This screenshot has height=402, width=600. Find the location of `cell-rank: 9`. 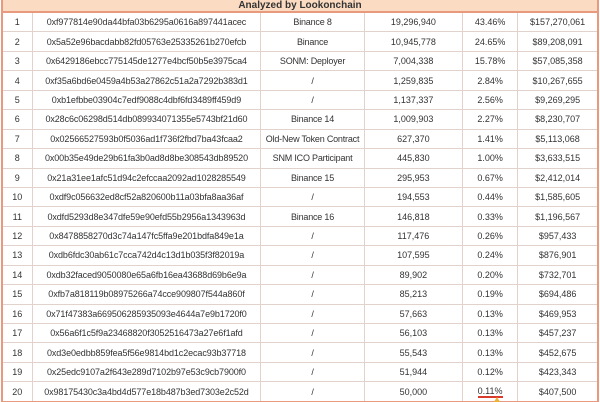

cell-rank: 9 is located at coordinates (17, 177).